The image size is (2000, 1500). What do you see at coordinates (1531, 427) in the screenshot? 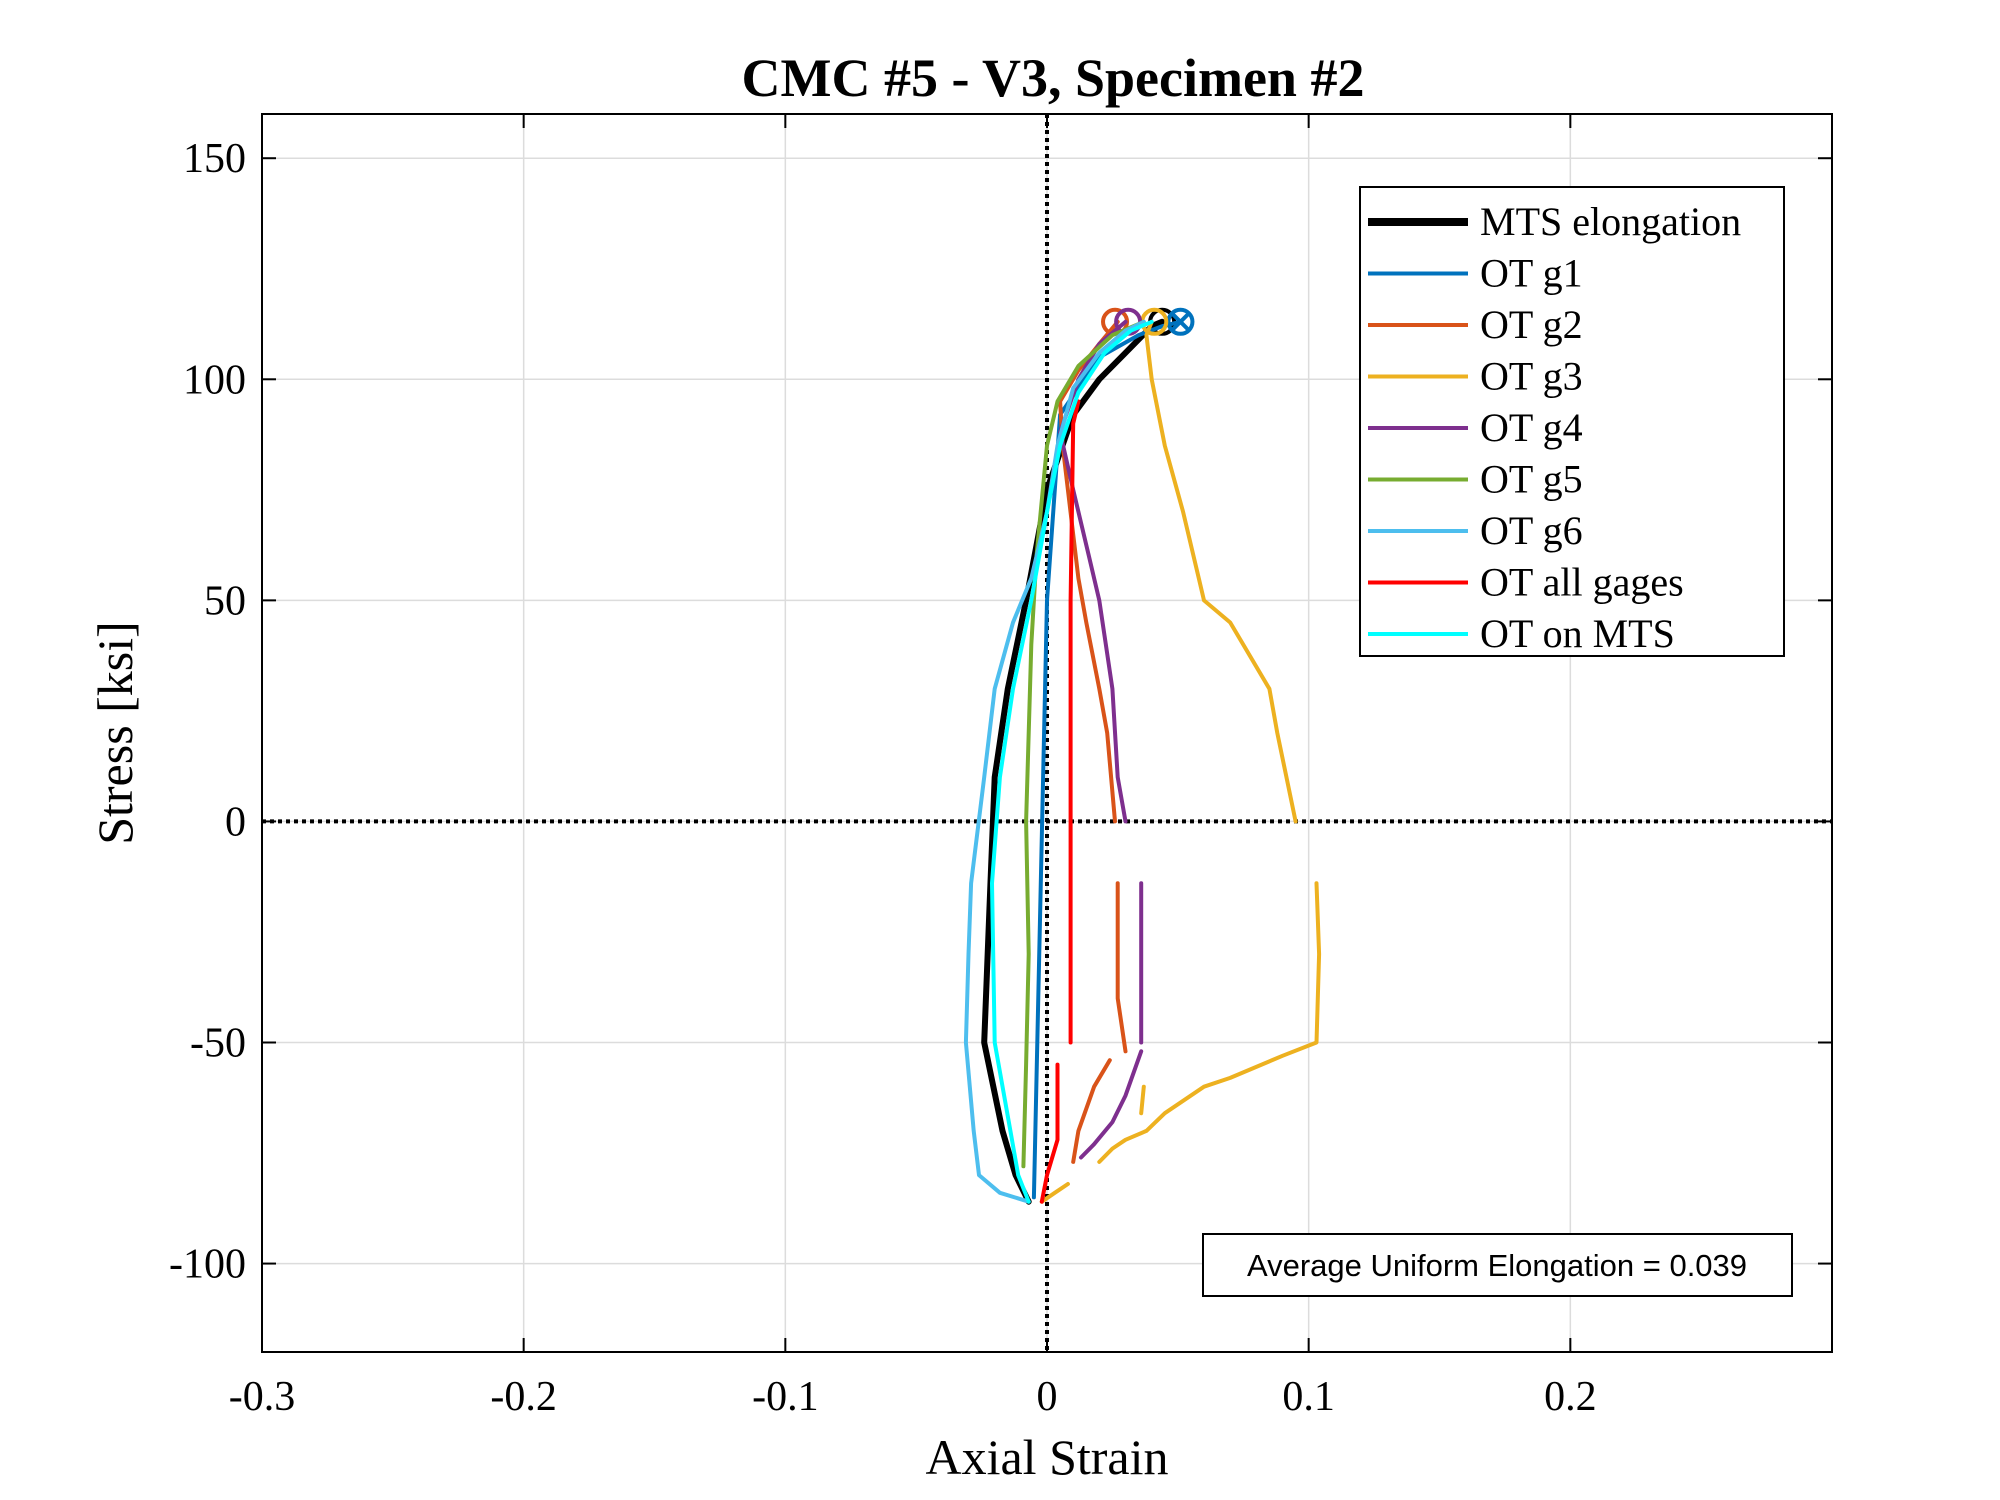
I see `legend-label: OT g4` at bounding box center [1531, 427].